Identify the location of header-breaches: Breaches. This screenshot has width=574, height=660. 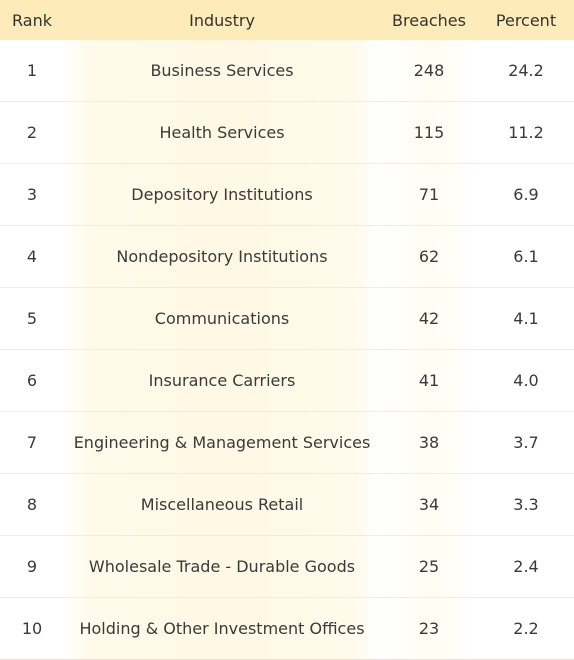
(429, 20).